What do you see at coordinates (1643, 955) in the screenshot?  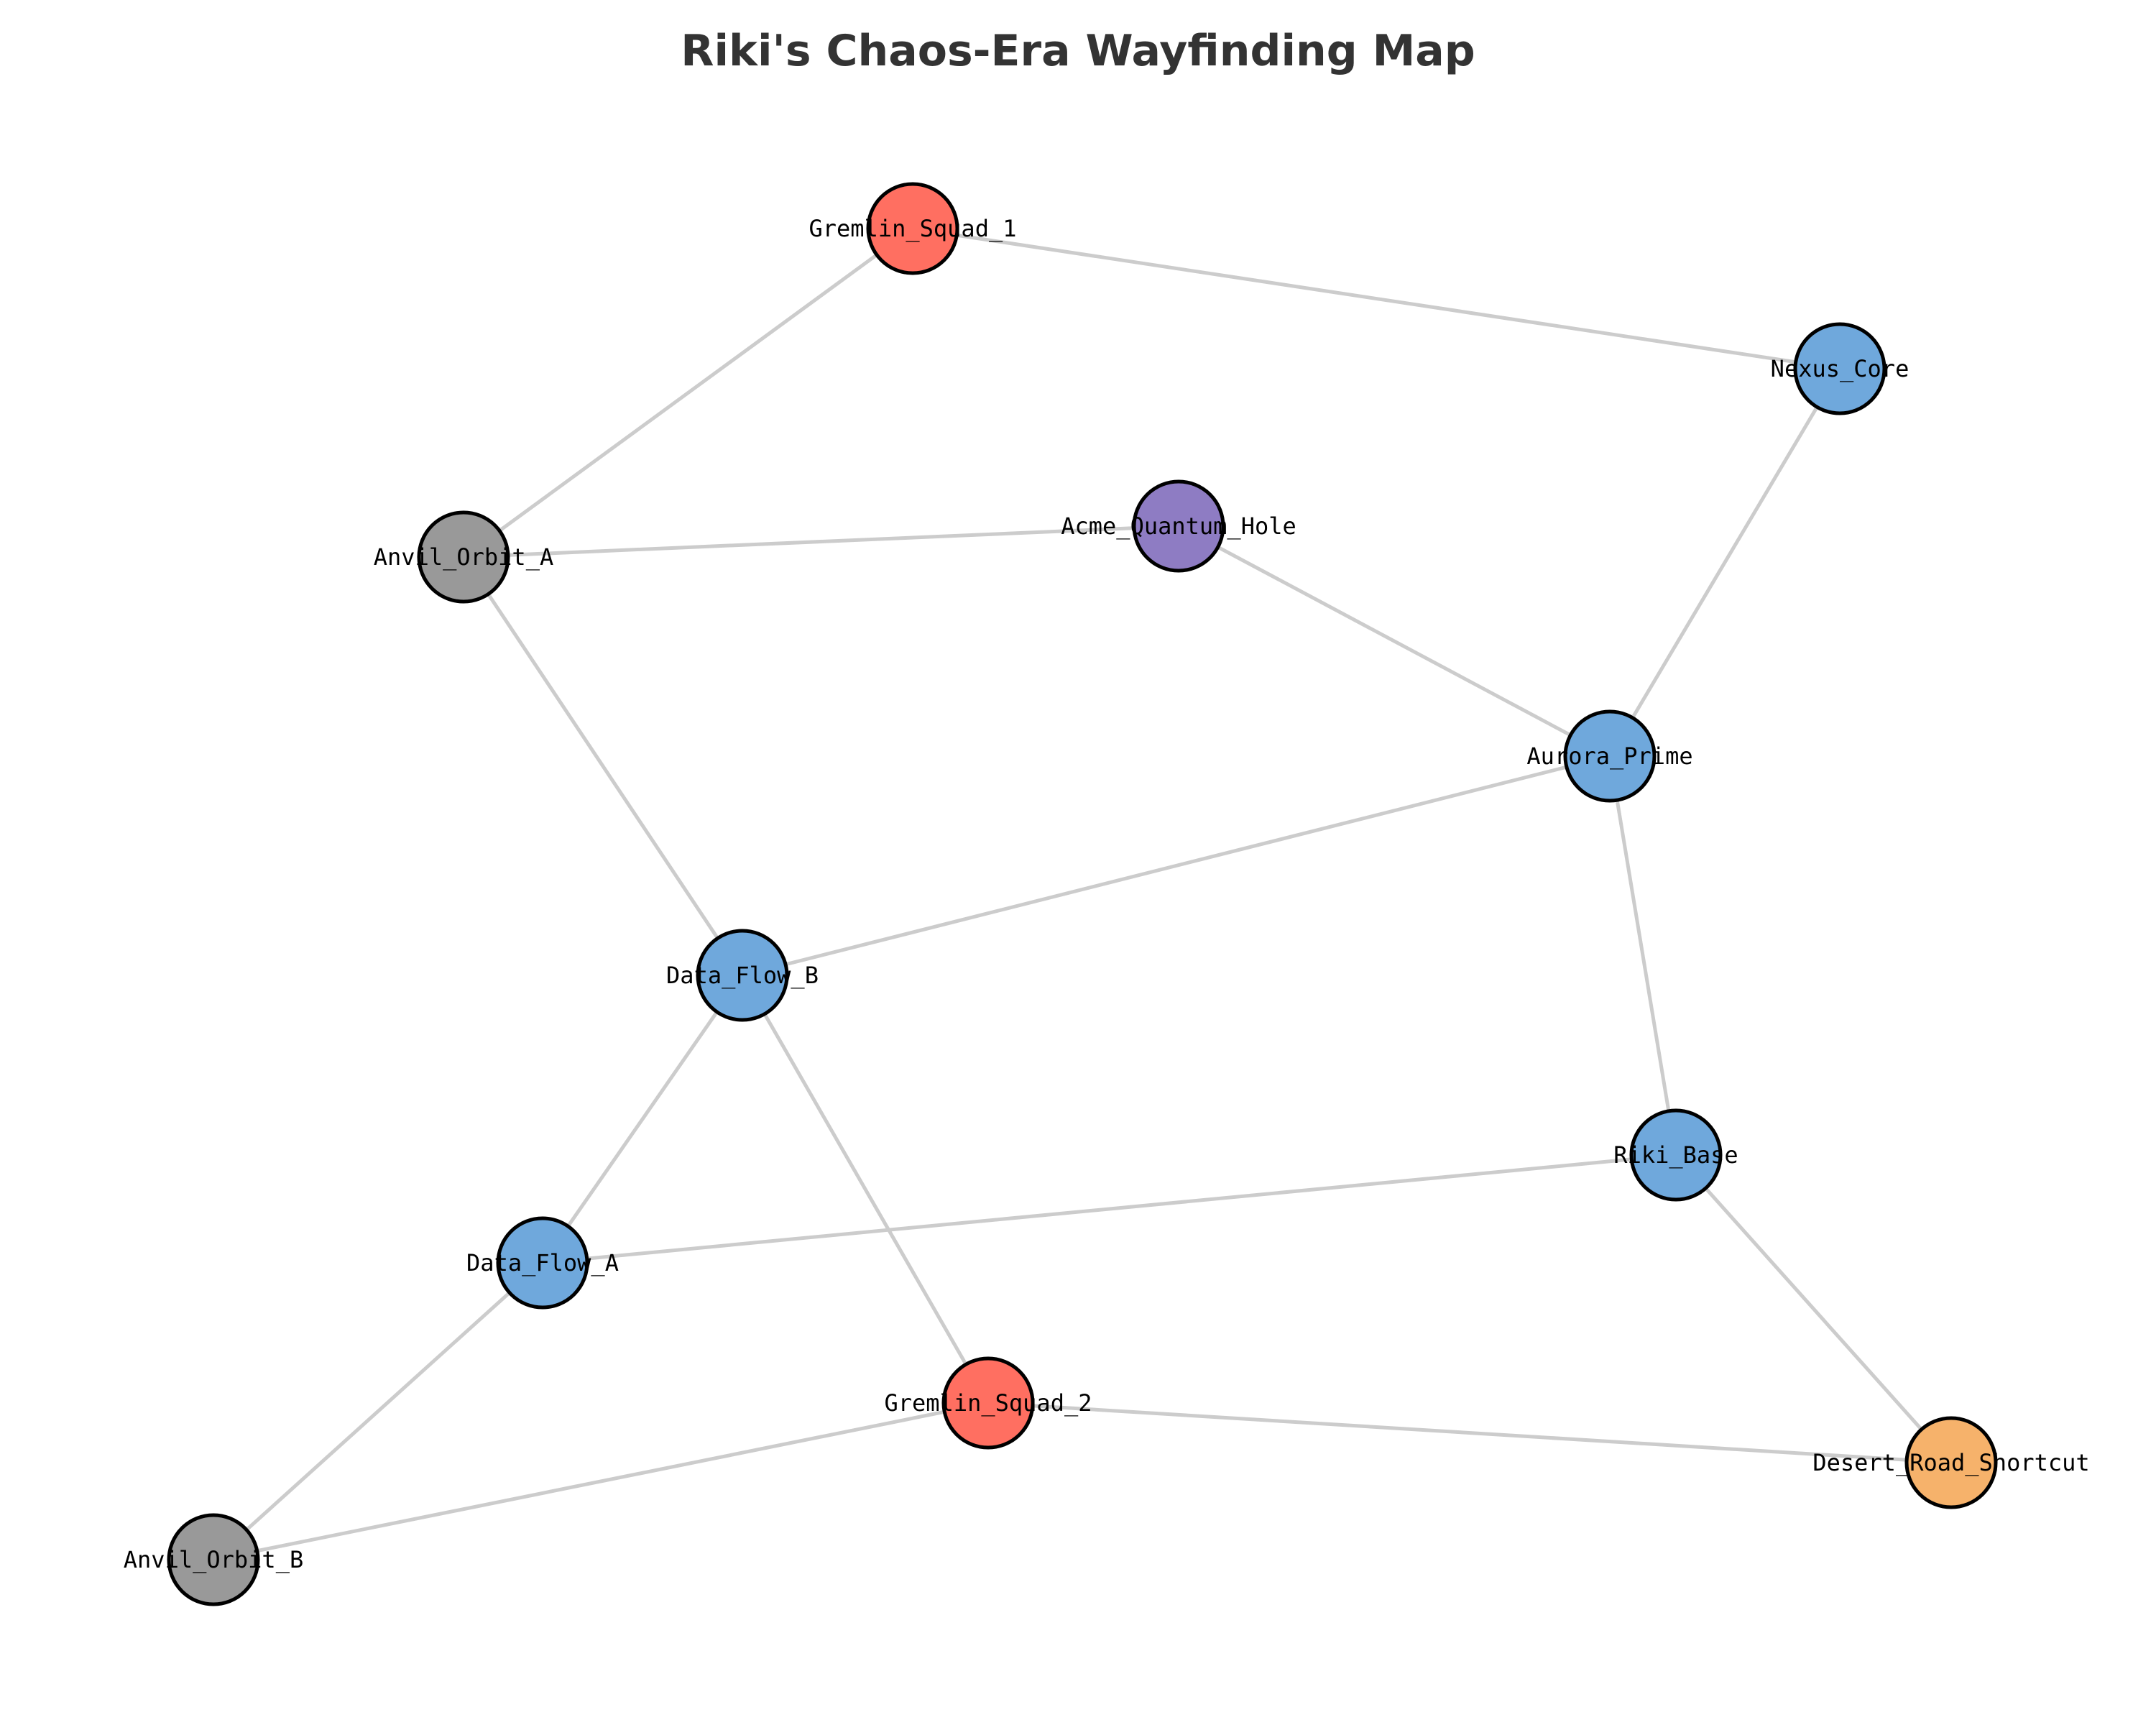 I see `edge-aurora-prime-to-riki-base` at bounding box center [1643, 955].